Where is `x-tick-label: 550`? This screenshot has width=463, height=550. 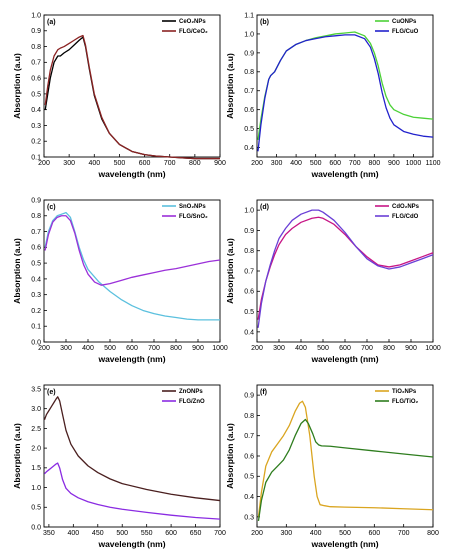 x-tick-label: 550 is located at coordinates (147, 533).